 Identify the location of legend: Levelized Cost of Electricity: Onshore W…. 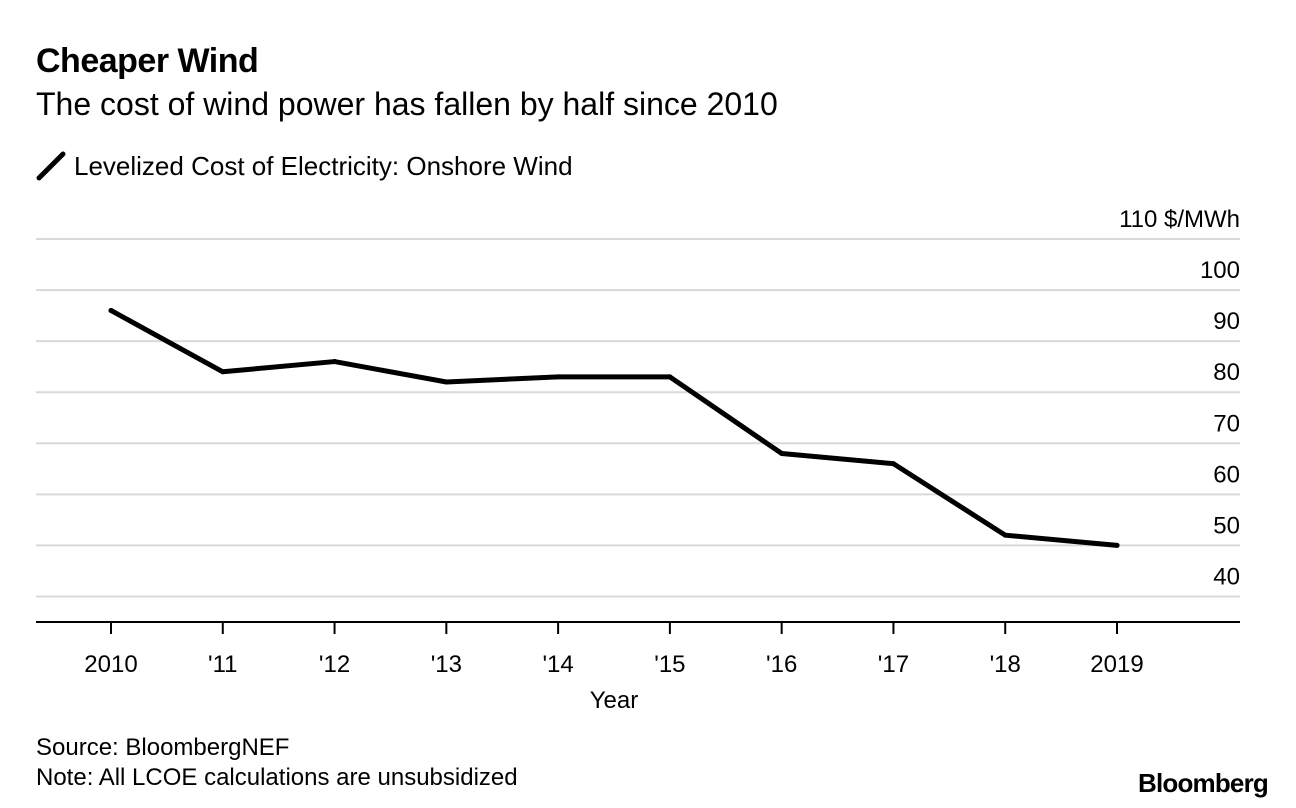
(304, 166).